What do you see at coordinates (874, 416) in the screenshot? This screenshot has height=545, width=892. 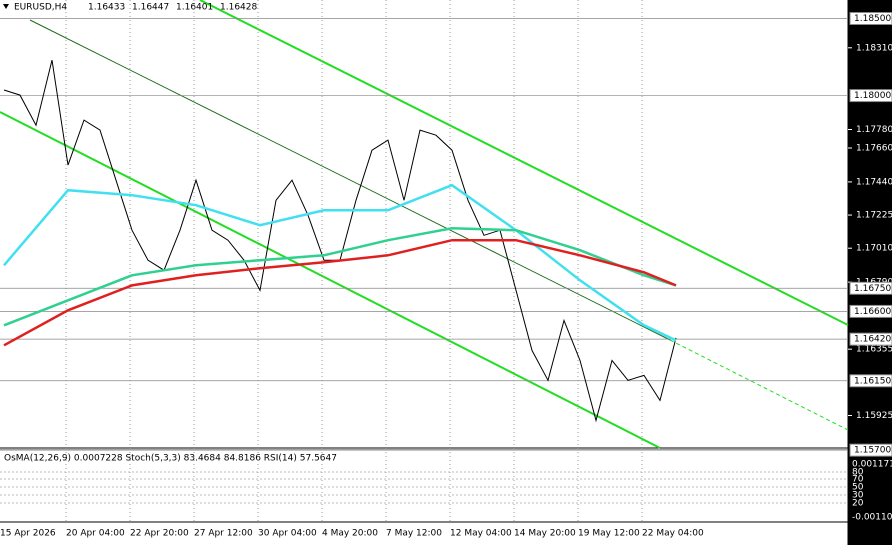 I see `y-tick-label: 1.15925` at bounding box center [874, 416].